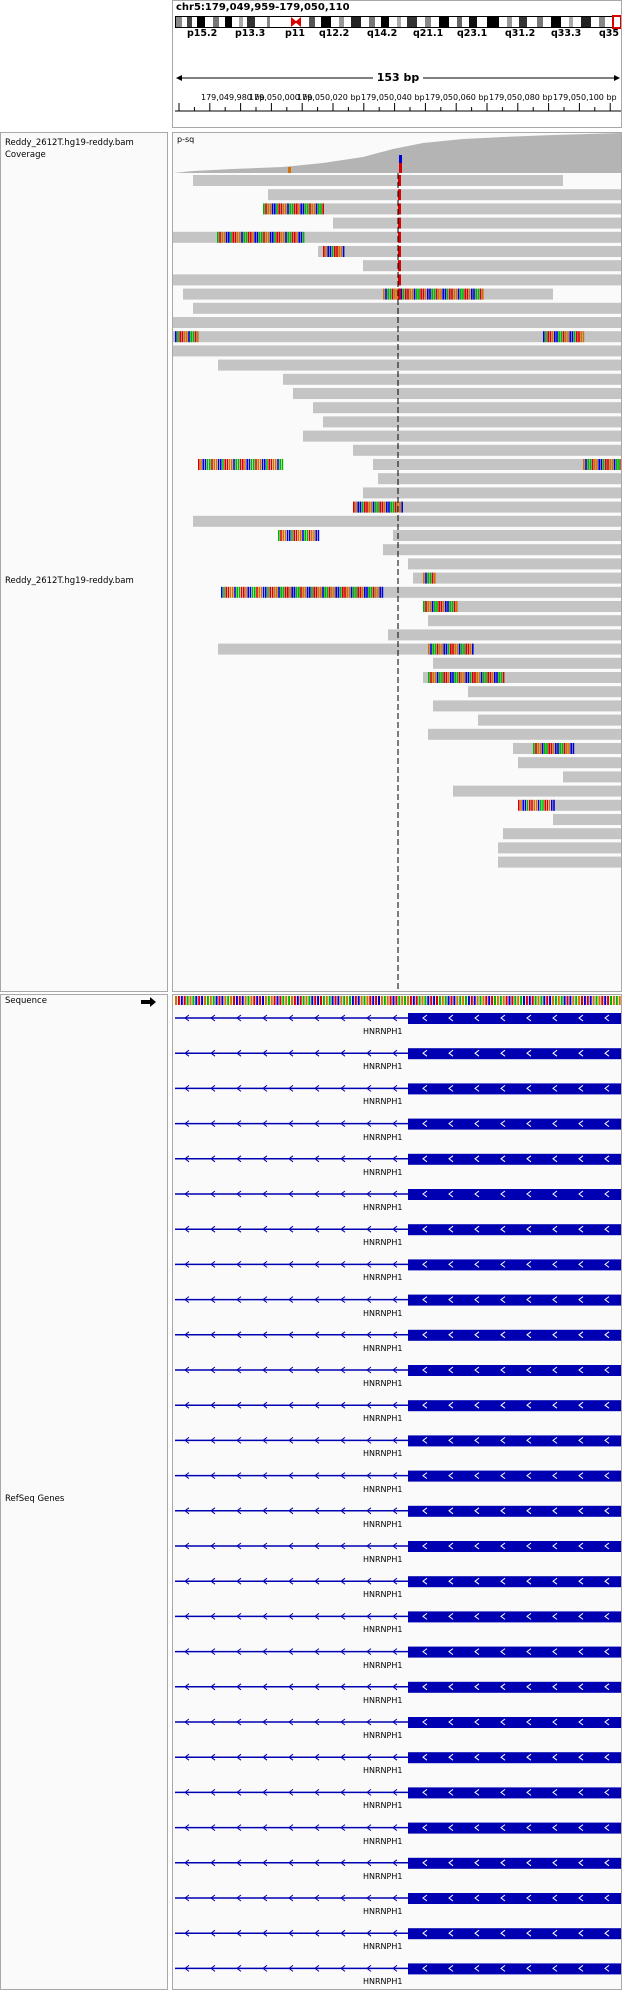 The width and height of the screenshot is (640, 1990). I want to click on strand-arrow-icon, so click(149, 1002).